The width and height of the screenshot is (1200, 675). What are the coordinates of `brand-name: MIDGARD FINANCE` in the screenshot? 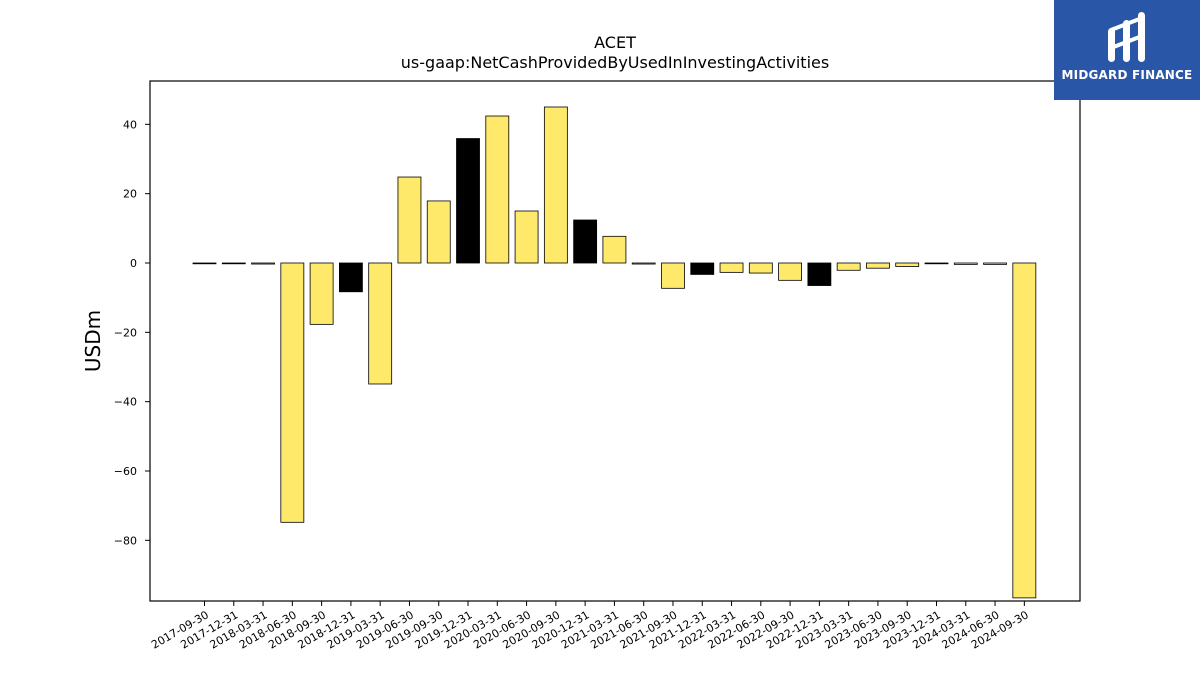 It's located at (1127, 75).